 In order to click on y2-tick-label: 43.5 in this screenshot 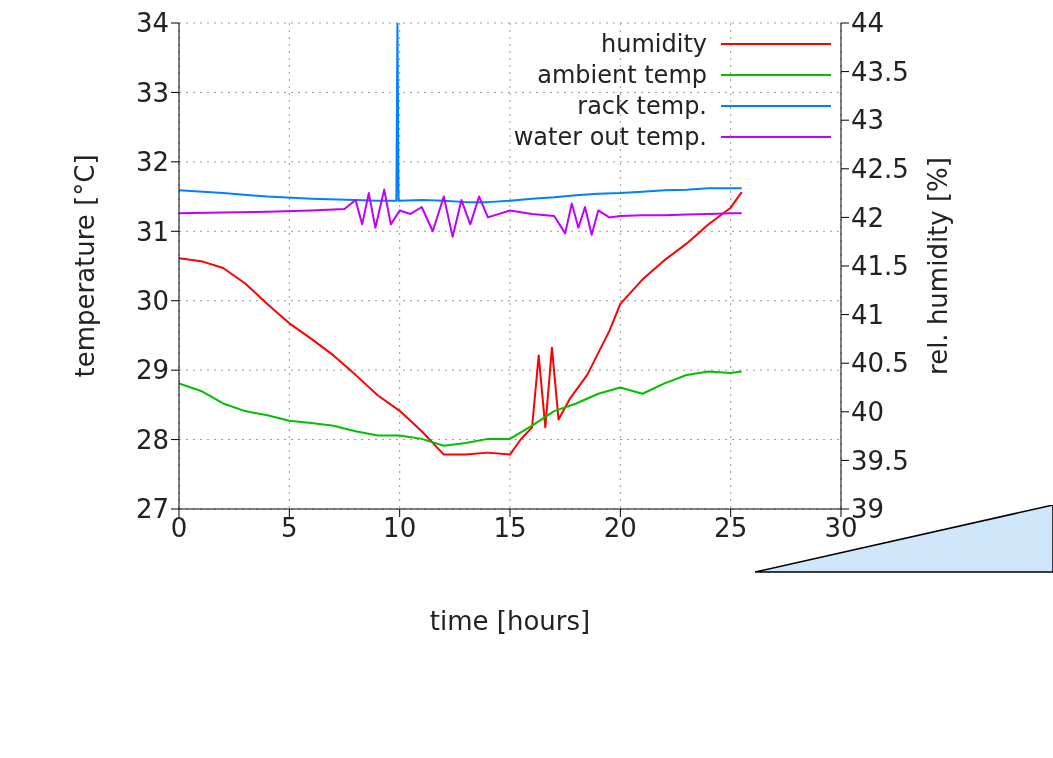, I will do `click(880, 71)`.